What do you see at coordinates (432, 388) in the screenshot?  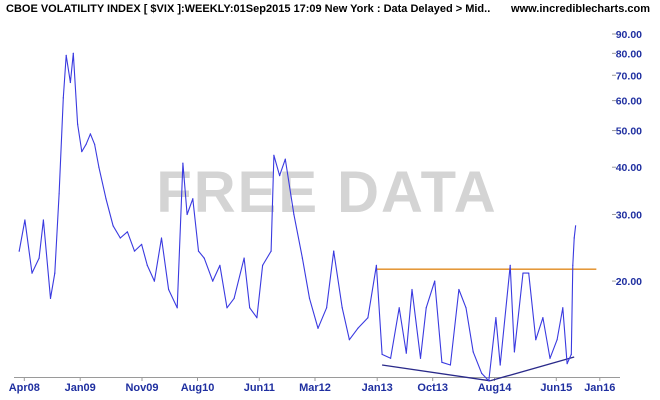 I see `x-tick-label: Oct13` at bounding box center [432, 388].